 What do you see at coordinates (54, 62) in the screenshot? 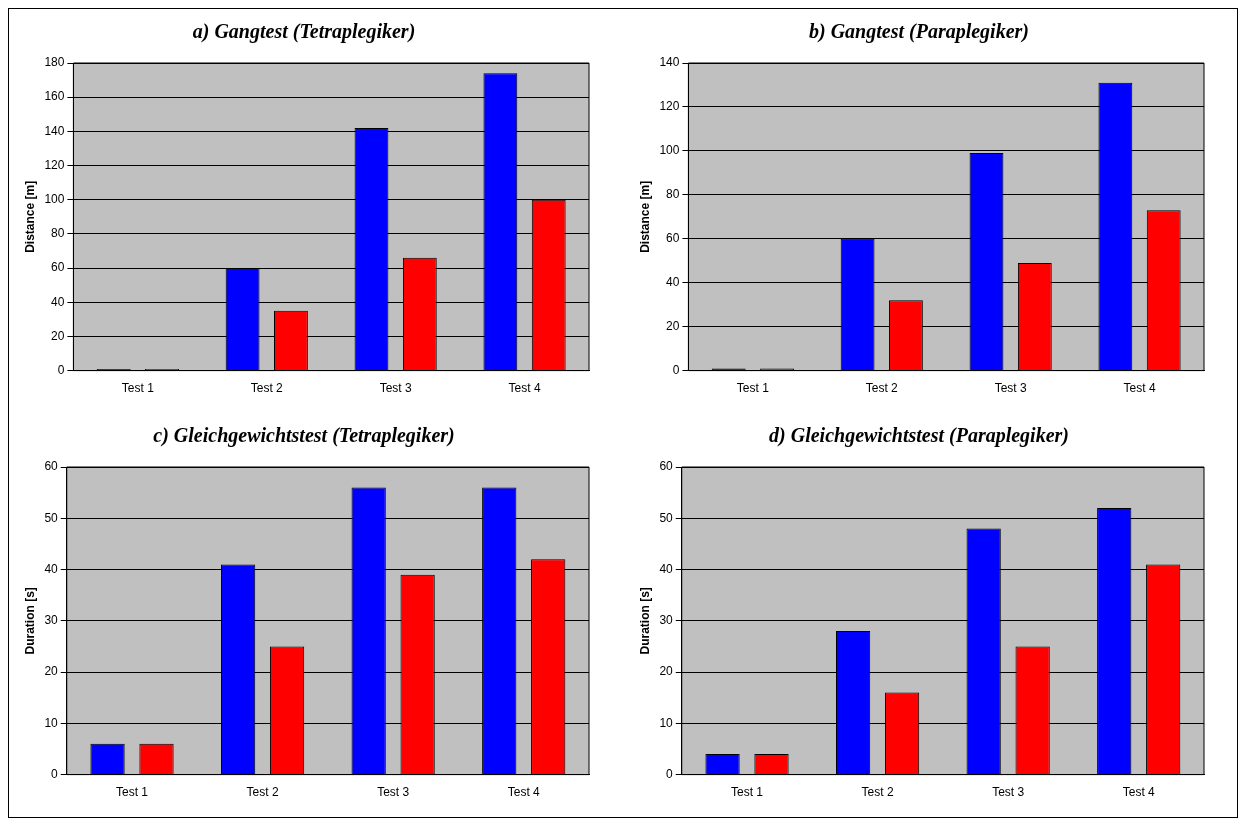
I see `y-tick-label: 180` at bounding box center [54, 62].